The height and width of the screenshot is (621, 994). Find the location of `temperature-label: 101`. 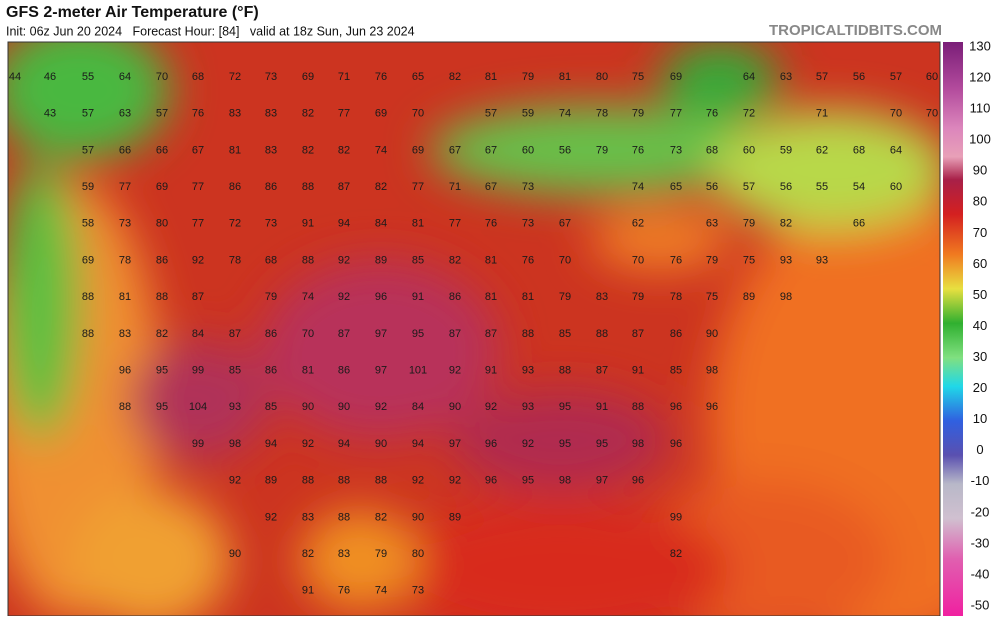

temperature-label: 101 is located at coordinates (418, 371).